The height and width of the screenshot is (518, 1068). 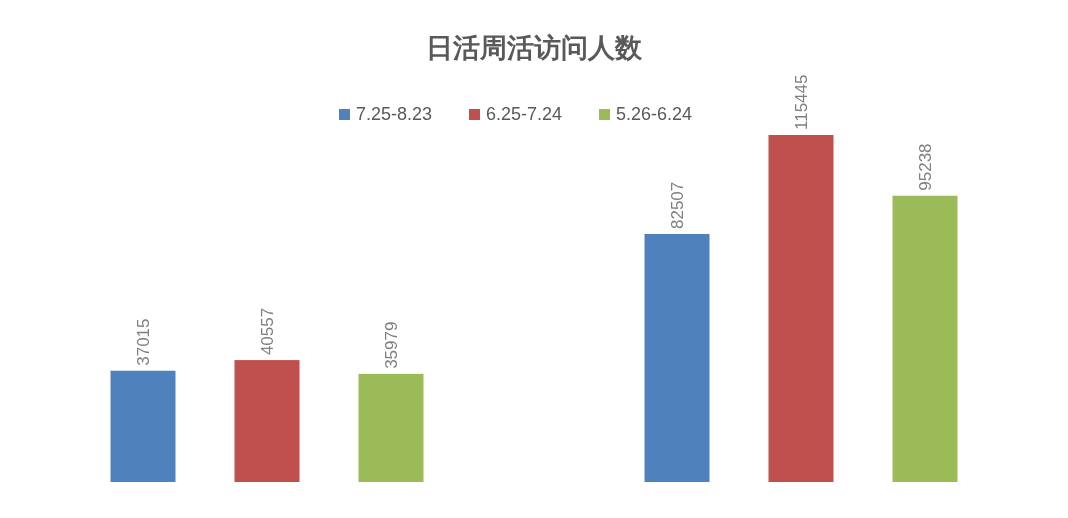 I want to click on data-label: 115445, so click(x=801, y=102).